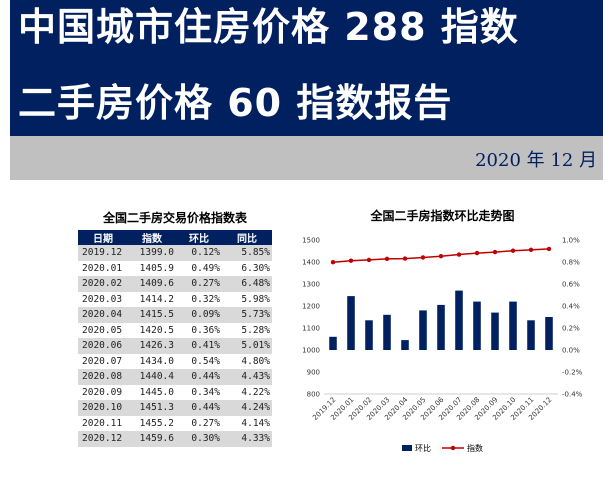  What do you see at coordinates (152, 268) in the screenshot?
I see `cell-index: 1405.9` at bounding box center [152, 268].